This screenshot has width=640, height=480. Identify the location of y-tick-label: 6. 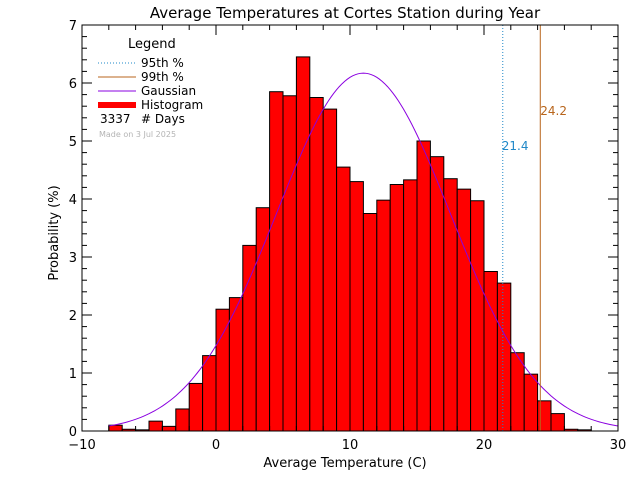
(73, 84).